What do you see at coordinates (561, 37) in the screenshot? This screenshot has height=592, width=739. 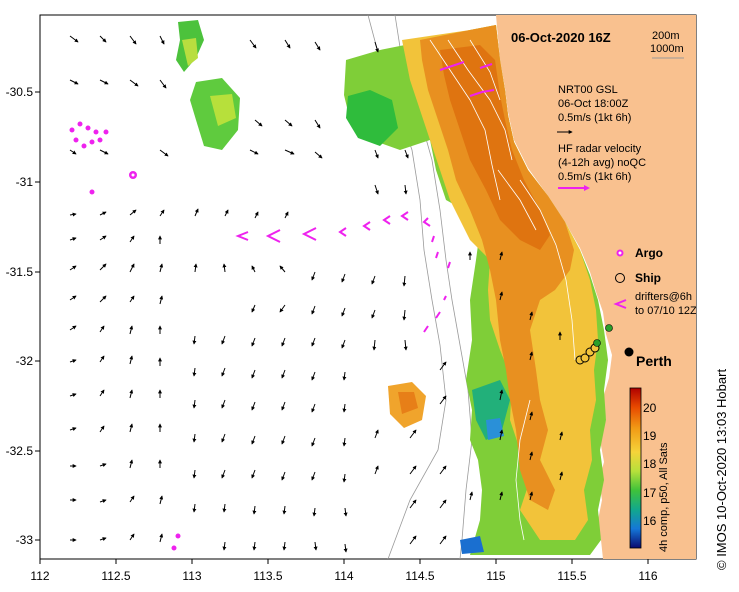 I see `date-title: 06-Oct-2020 16Z` at bounding box center [561, 37].